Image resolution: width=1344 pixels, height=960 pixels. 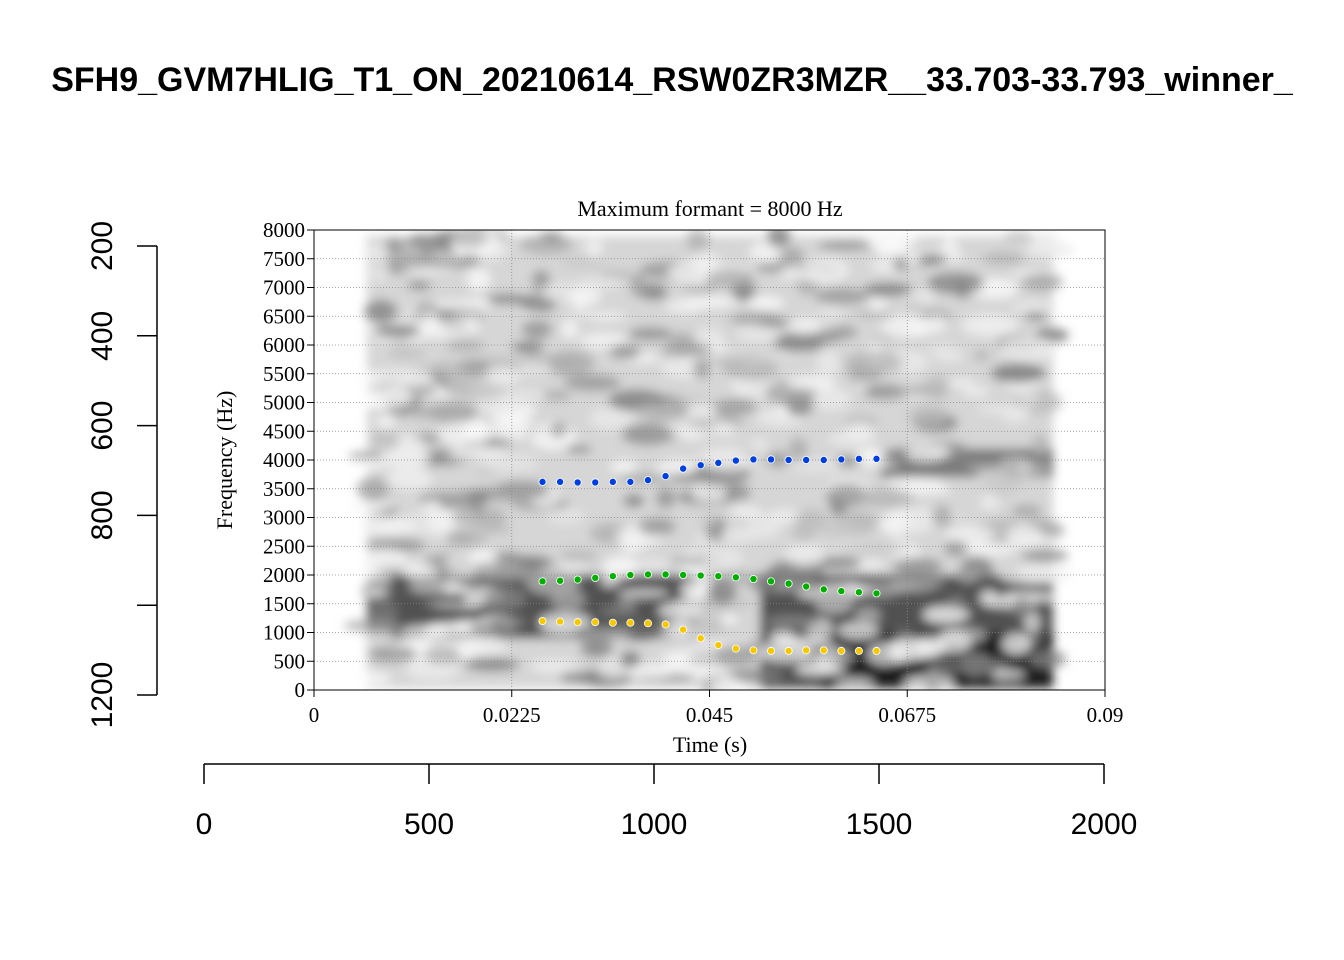 I want to click on x-tick-label: 0.0675, so click(x=907, y=715).